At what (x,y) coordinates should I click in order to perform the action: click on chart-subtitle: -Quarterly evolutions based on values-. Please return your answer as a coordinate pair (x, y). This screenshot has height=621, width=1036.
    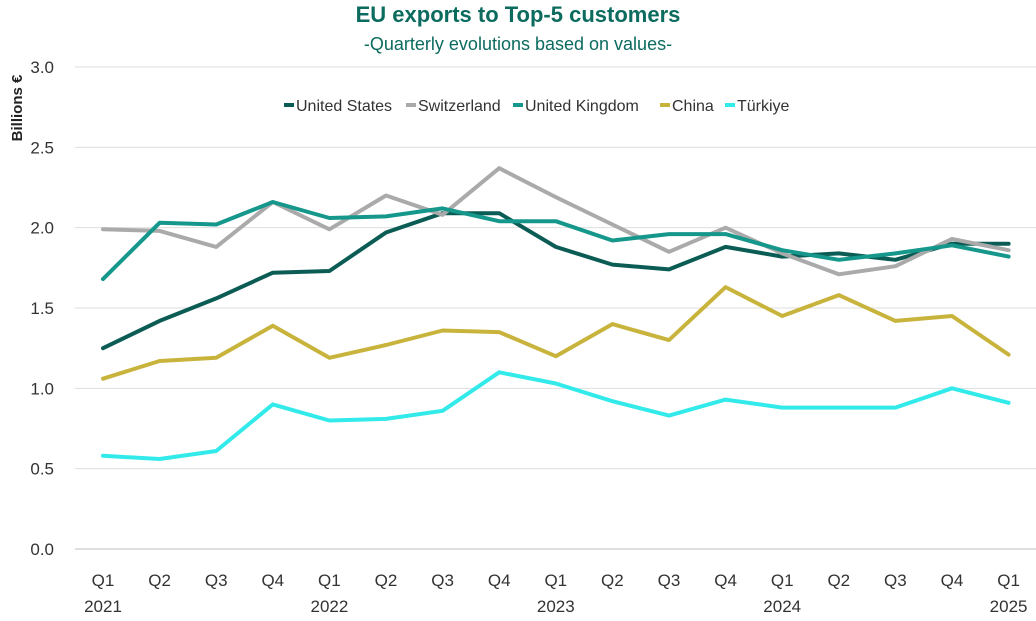
    Looking at the image, I should click on (518, 44).